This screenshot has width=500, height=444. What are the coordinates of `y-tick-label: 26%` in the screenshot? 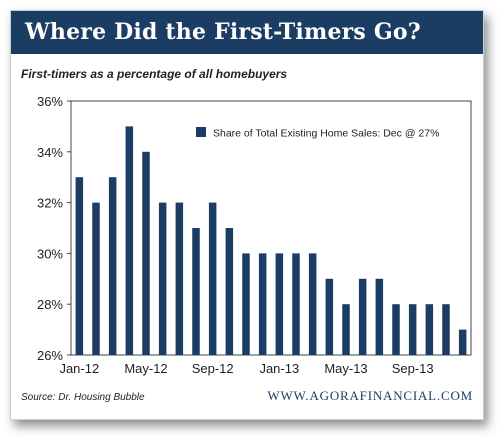 It's located at (50, 355).